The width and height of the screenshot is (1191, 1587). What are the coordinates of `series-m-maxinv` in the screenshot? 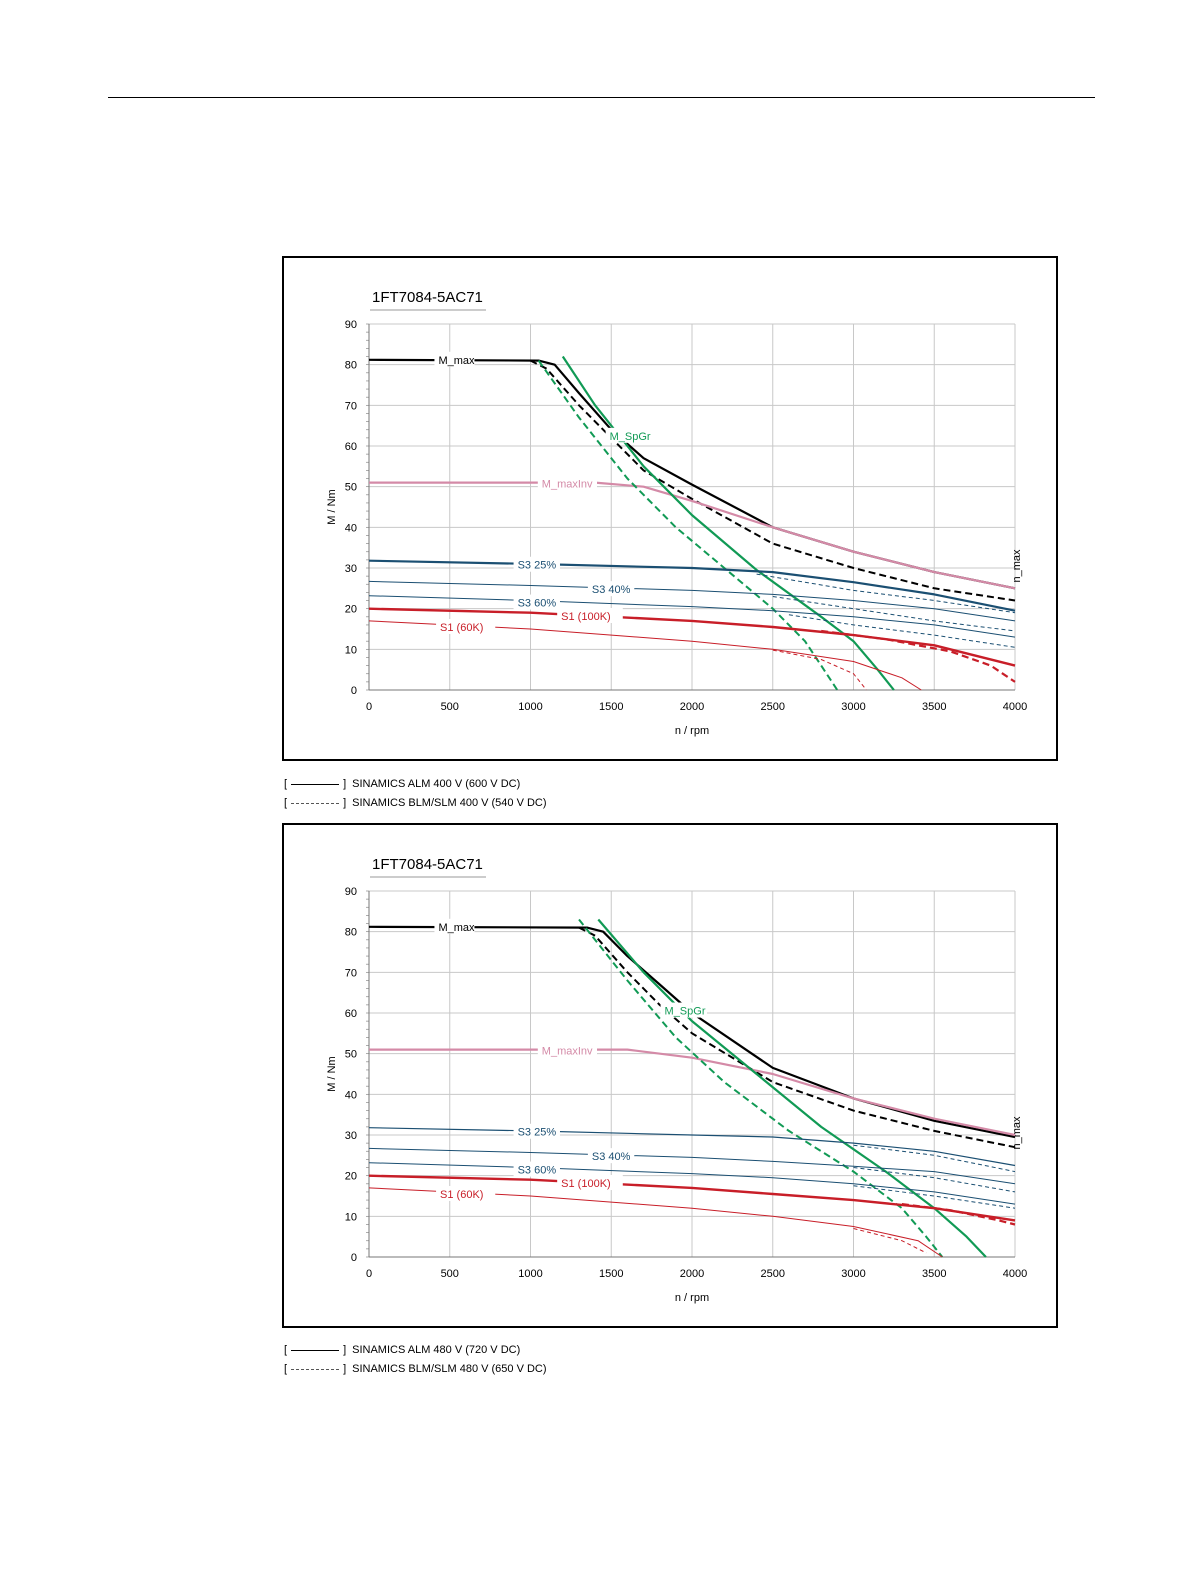 It's located at (692, 535).